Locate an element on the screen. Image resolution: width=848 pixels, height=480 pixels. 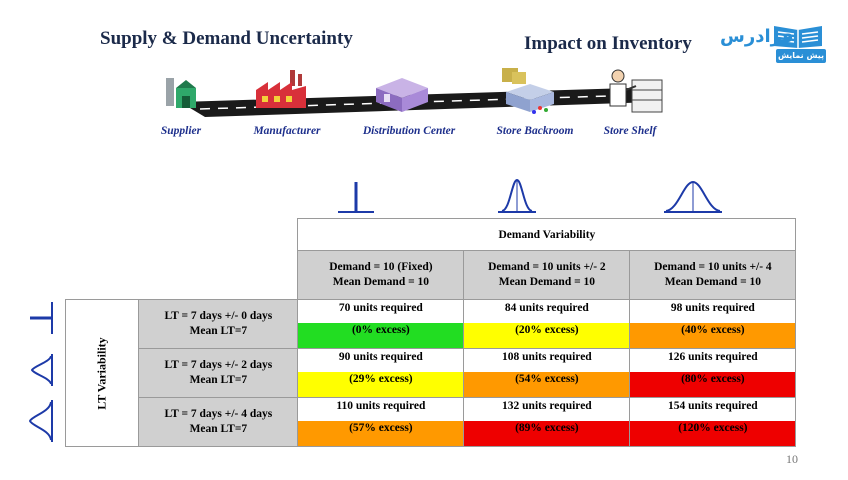
lt-narrow-distribution-icon is located at coordinates (41, 370).